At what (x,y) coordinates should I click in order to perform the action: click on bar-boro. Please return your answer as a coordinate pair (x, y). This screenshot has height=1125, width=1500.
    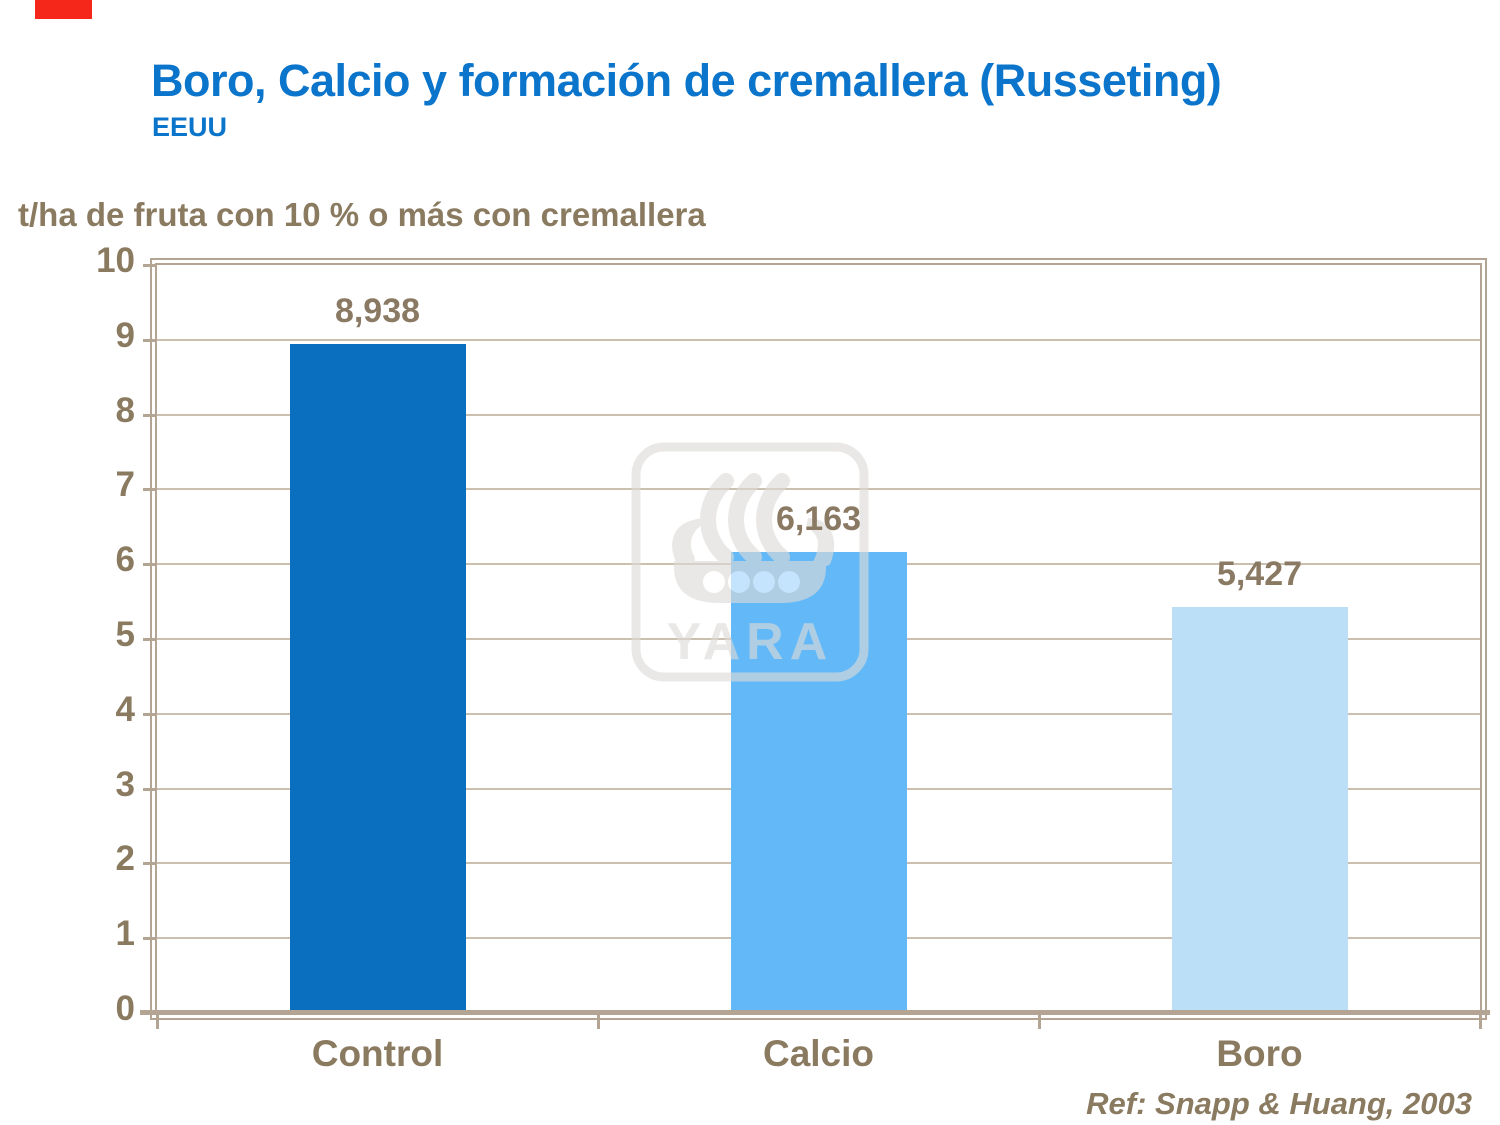
    Looking at the image, I should click on (1259, 810).